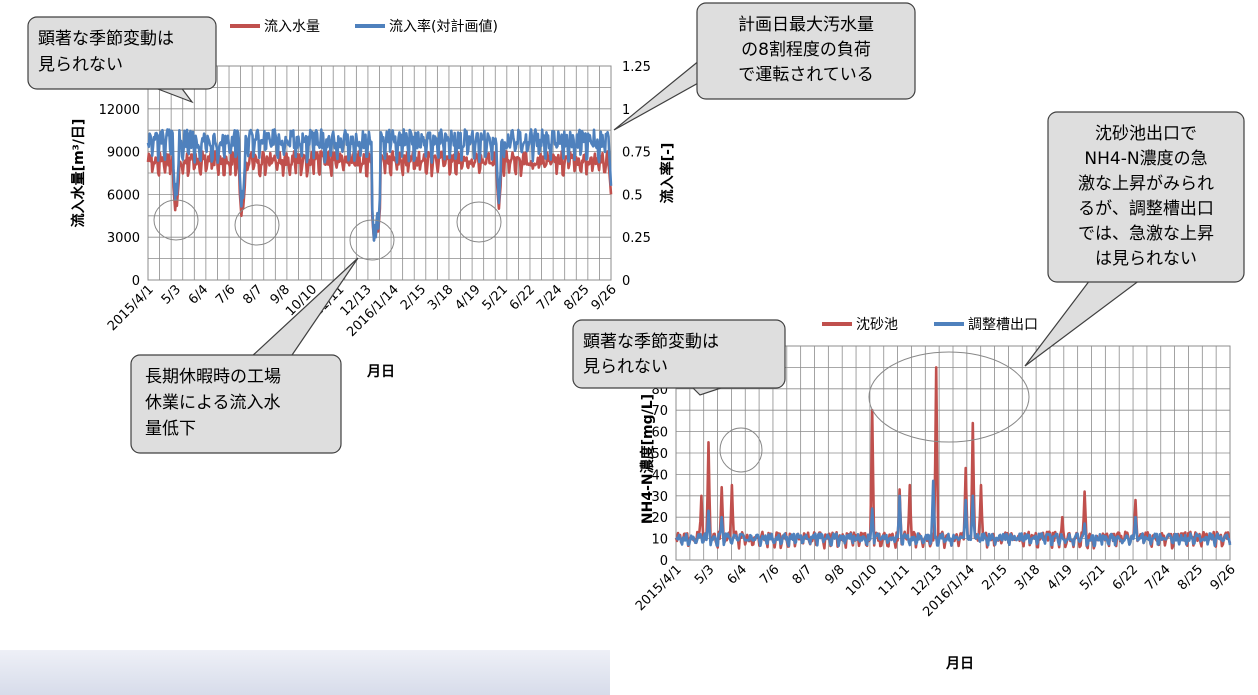 Image resolution: width=1258 pixels, height=695 pixels. What do you see at coordinates (119, 110) in the screenshot?
I see `inflow-ytick-label: 12000` at bounding box center [119, 110].